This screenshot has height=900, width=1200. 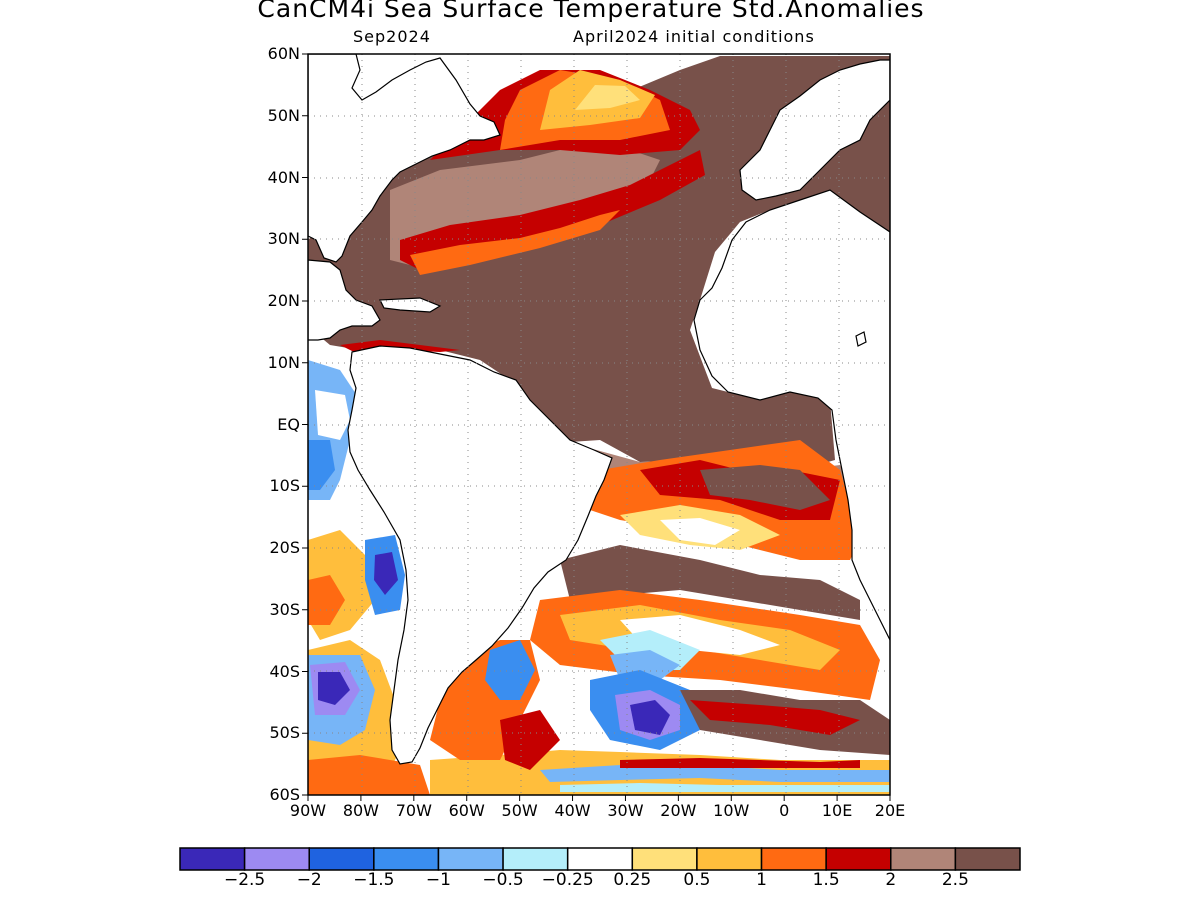 What do you see at coordinates (572, 810) in the screenshot?
I see `lon-tick-label: 40W` at bounding box center [572, 810].